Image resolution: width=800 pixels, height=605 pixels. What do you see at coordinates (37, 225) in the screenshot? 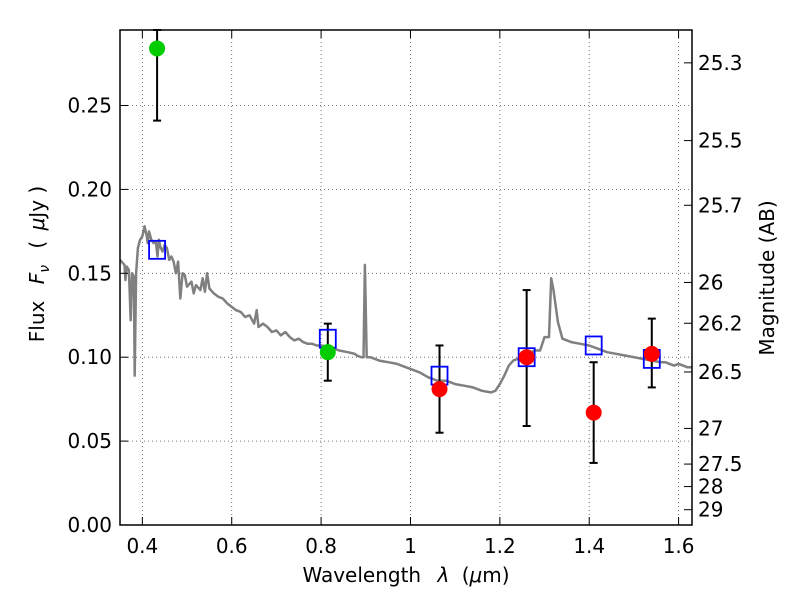
I see `y-axis-label-unit-mu: μ` at bounding box center [37, 225].